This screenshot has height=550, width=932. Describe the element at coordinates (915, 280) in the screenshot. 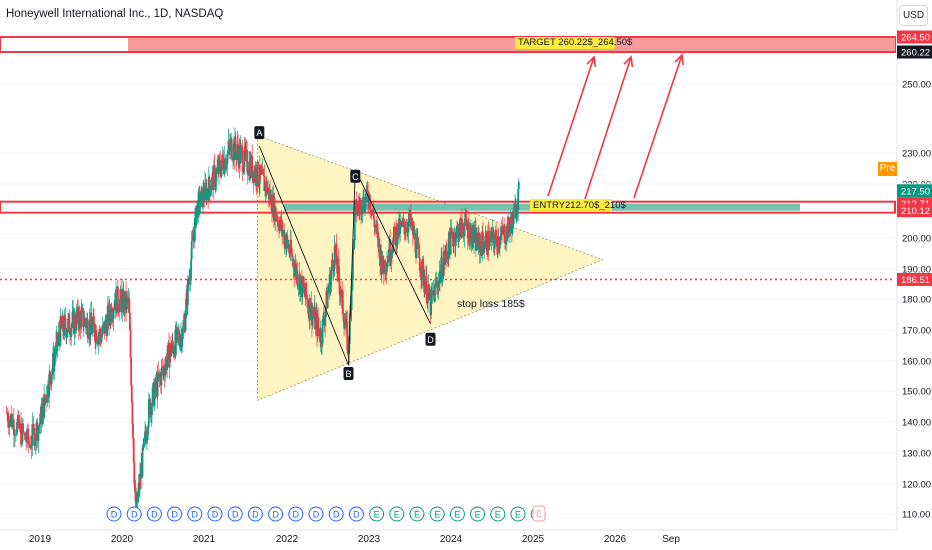

I see `price-label: 186.51` at that location.